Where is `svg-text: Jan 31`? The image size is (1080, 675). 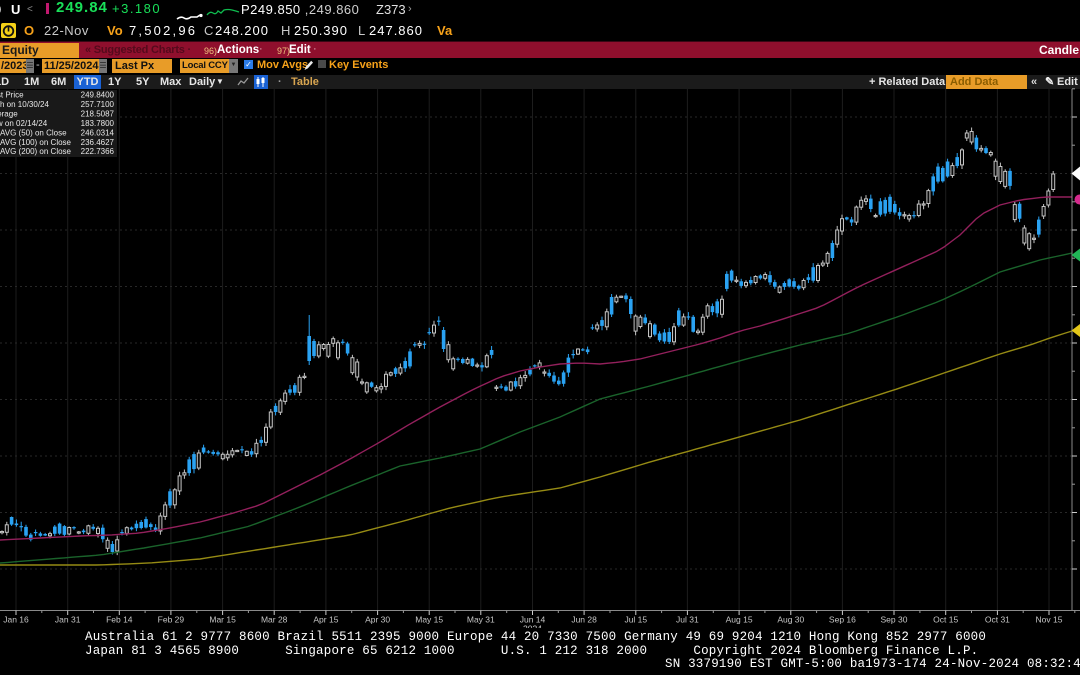
svg-text: Jan 31 is located at coordinates (68, 620).